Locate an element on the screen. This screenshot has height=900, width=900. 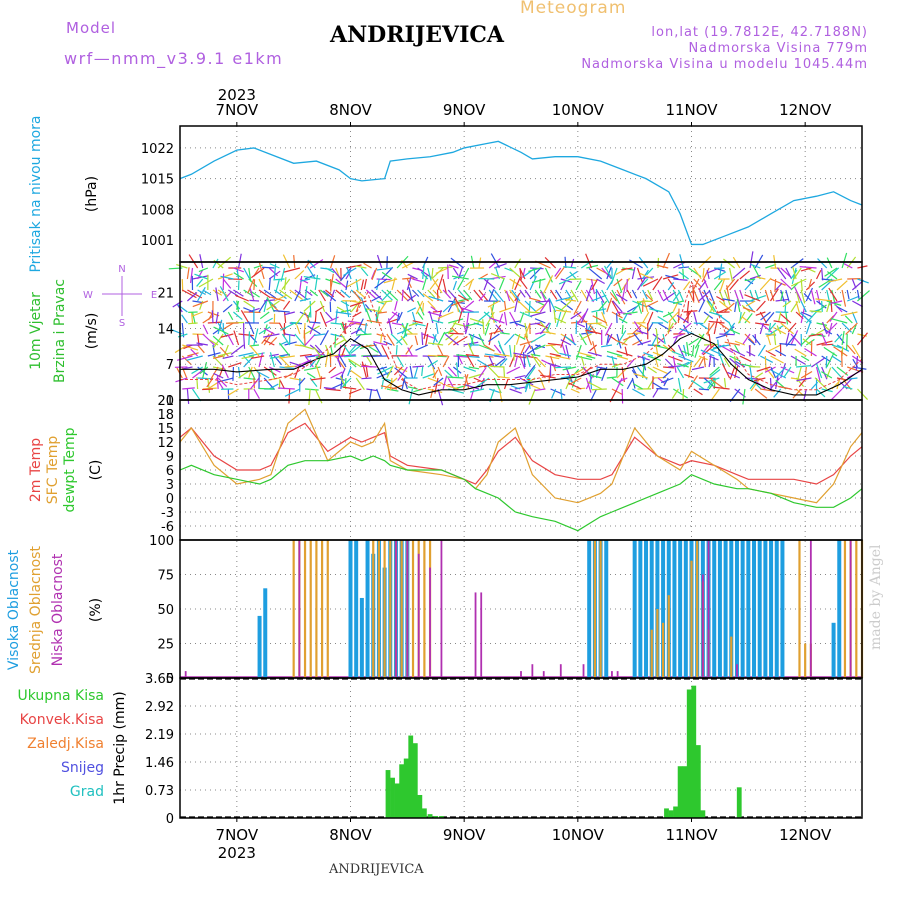
top-day-label: 9NOV is located at coordinates (464, 110).